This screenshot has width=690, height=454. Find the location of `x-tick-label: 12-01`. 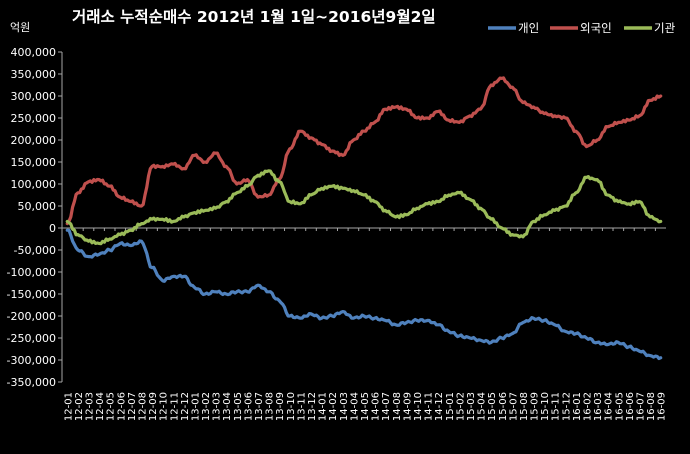

x-tick-label: 12-01 is located at coordinates (68, 406).